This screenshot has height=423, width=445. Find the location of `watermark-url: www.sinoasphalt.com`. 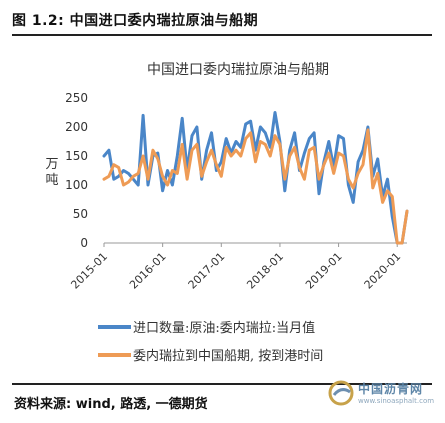

watermark-url: www.sinoasphalt.com is located at coordinates (396, 401).